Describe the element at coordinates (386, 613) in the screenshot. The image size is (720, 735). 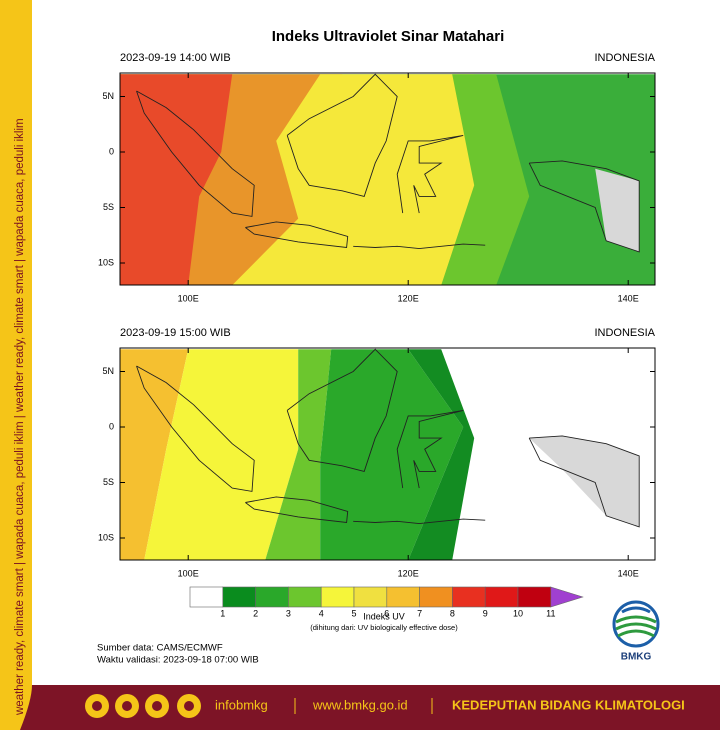
I see `colorbar-label: 6` at that location.